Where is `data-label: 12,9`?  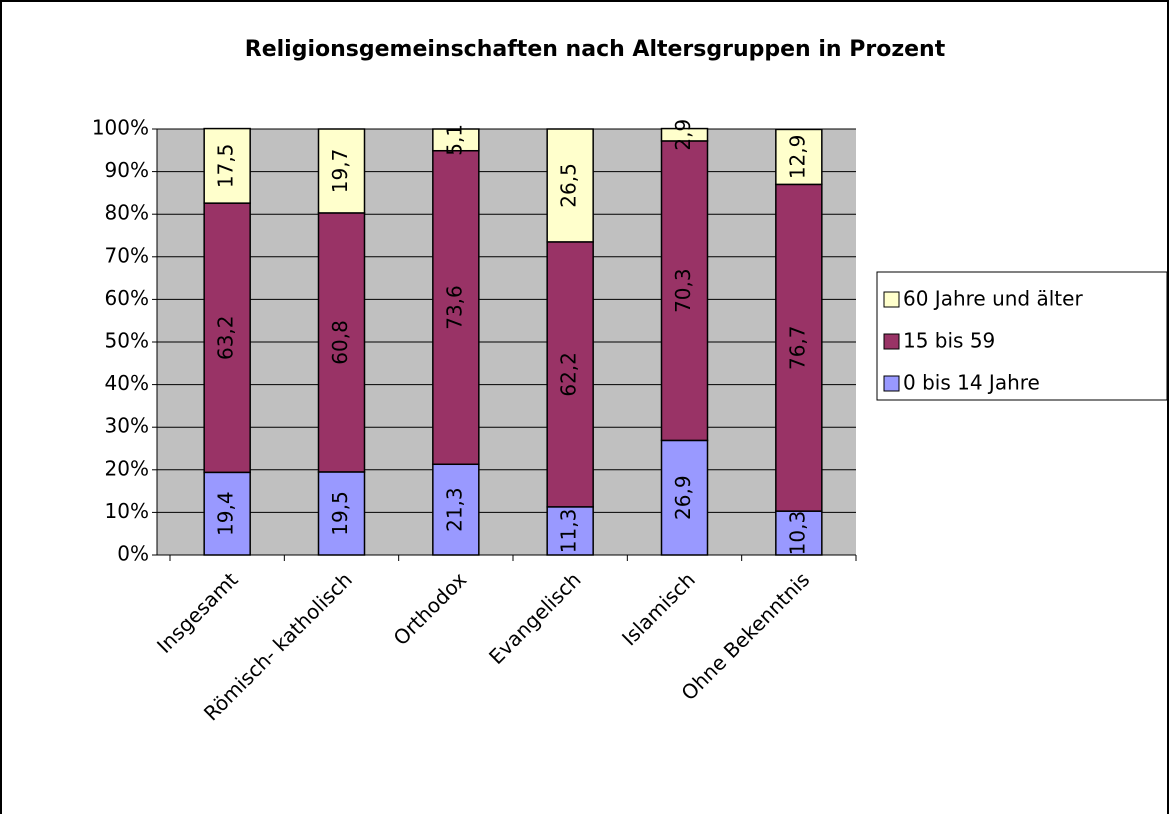
data-label: 12,9 is located at coordinates (797, 157).